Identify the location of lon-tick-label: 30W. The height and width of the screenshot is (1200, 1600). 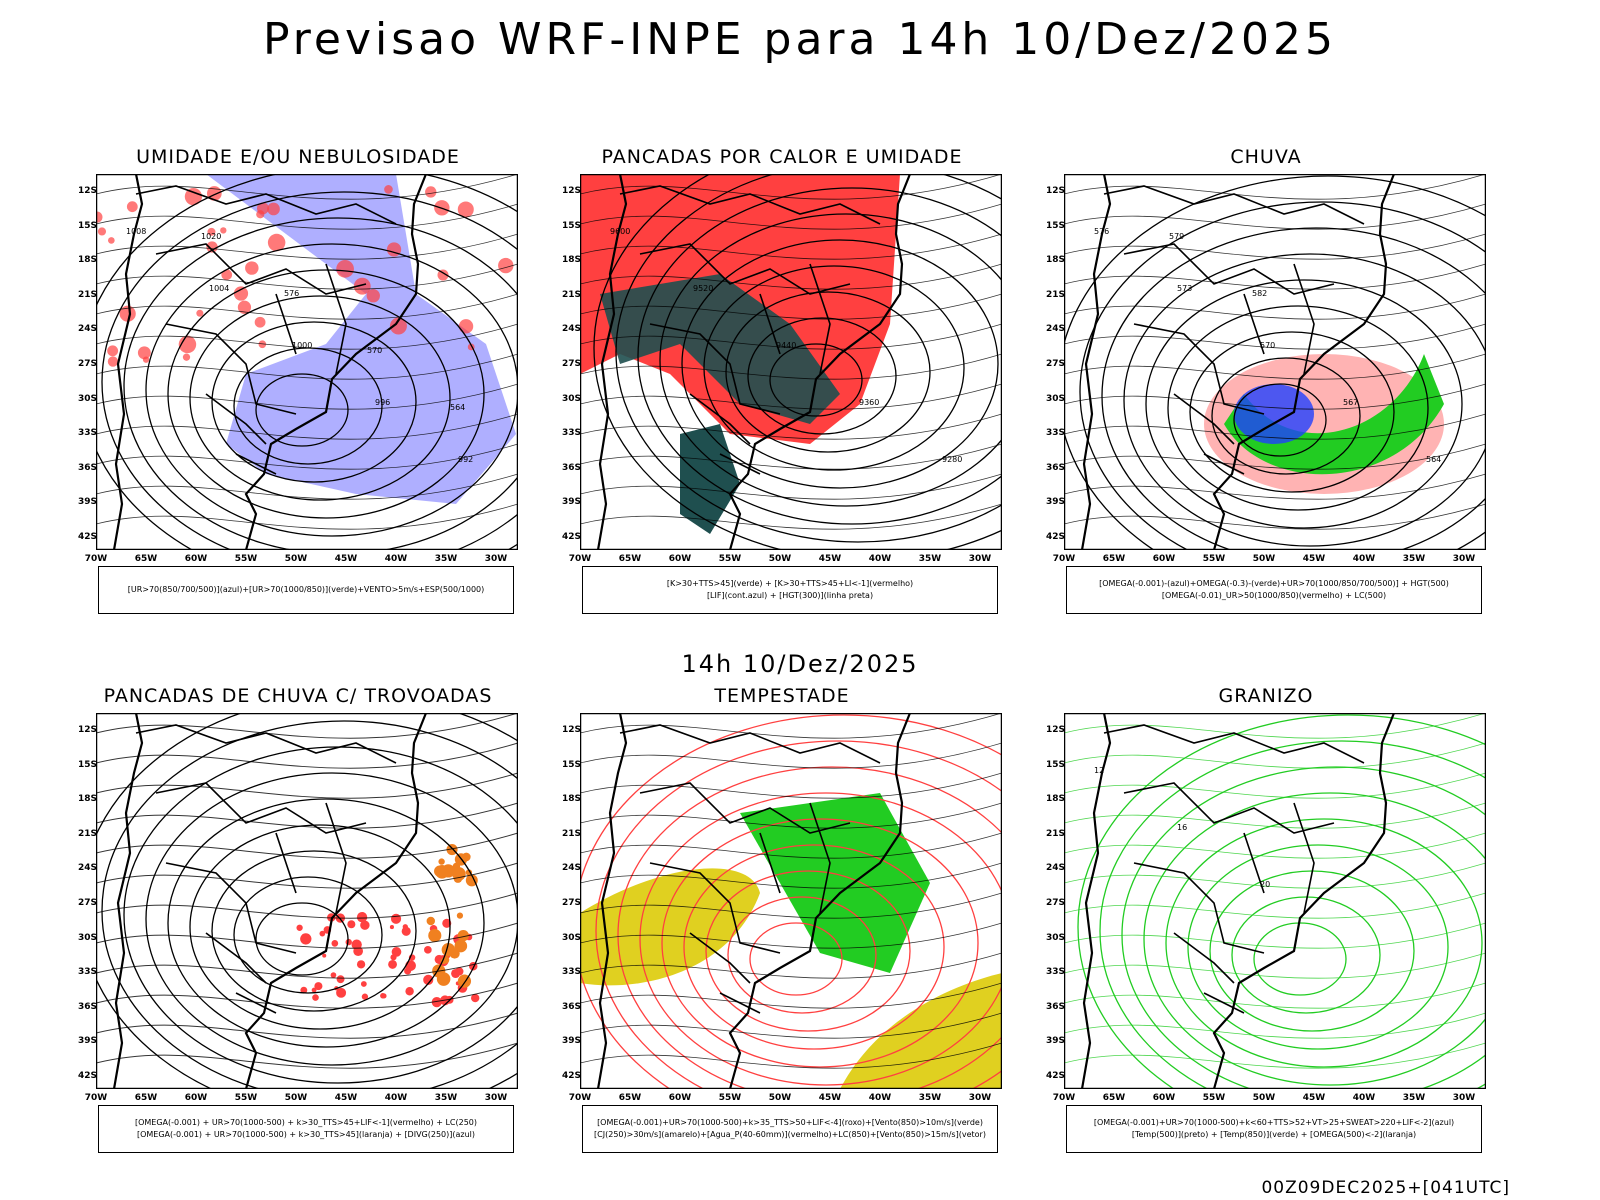
(980, 1098).